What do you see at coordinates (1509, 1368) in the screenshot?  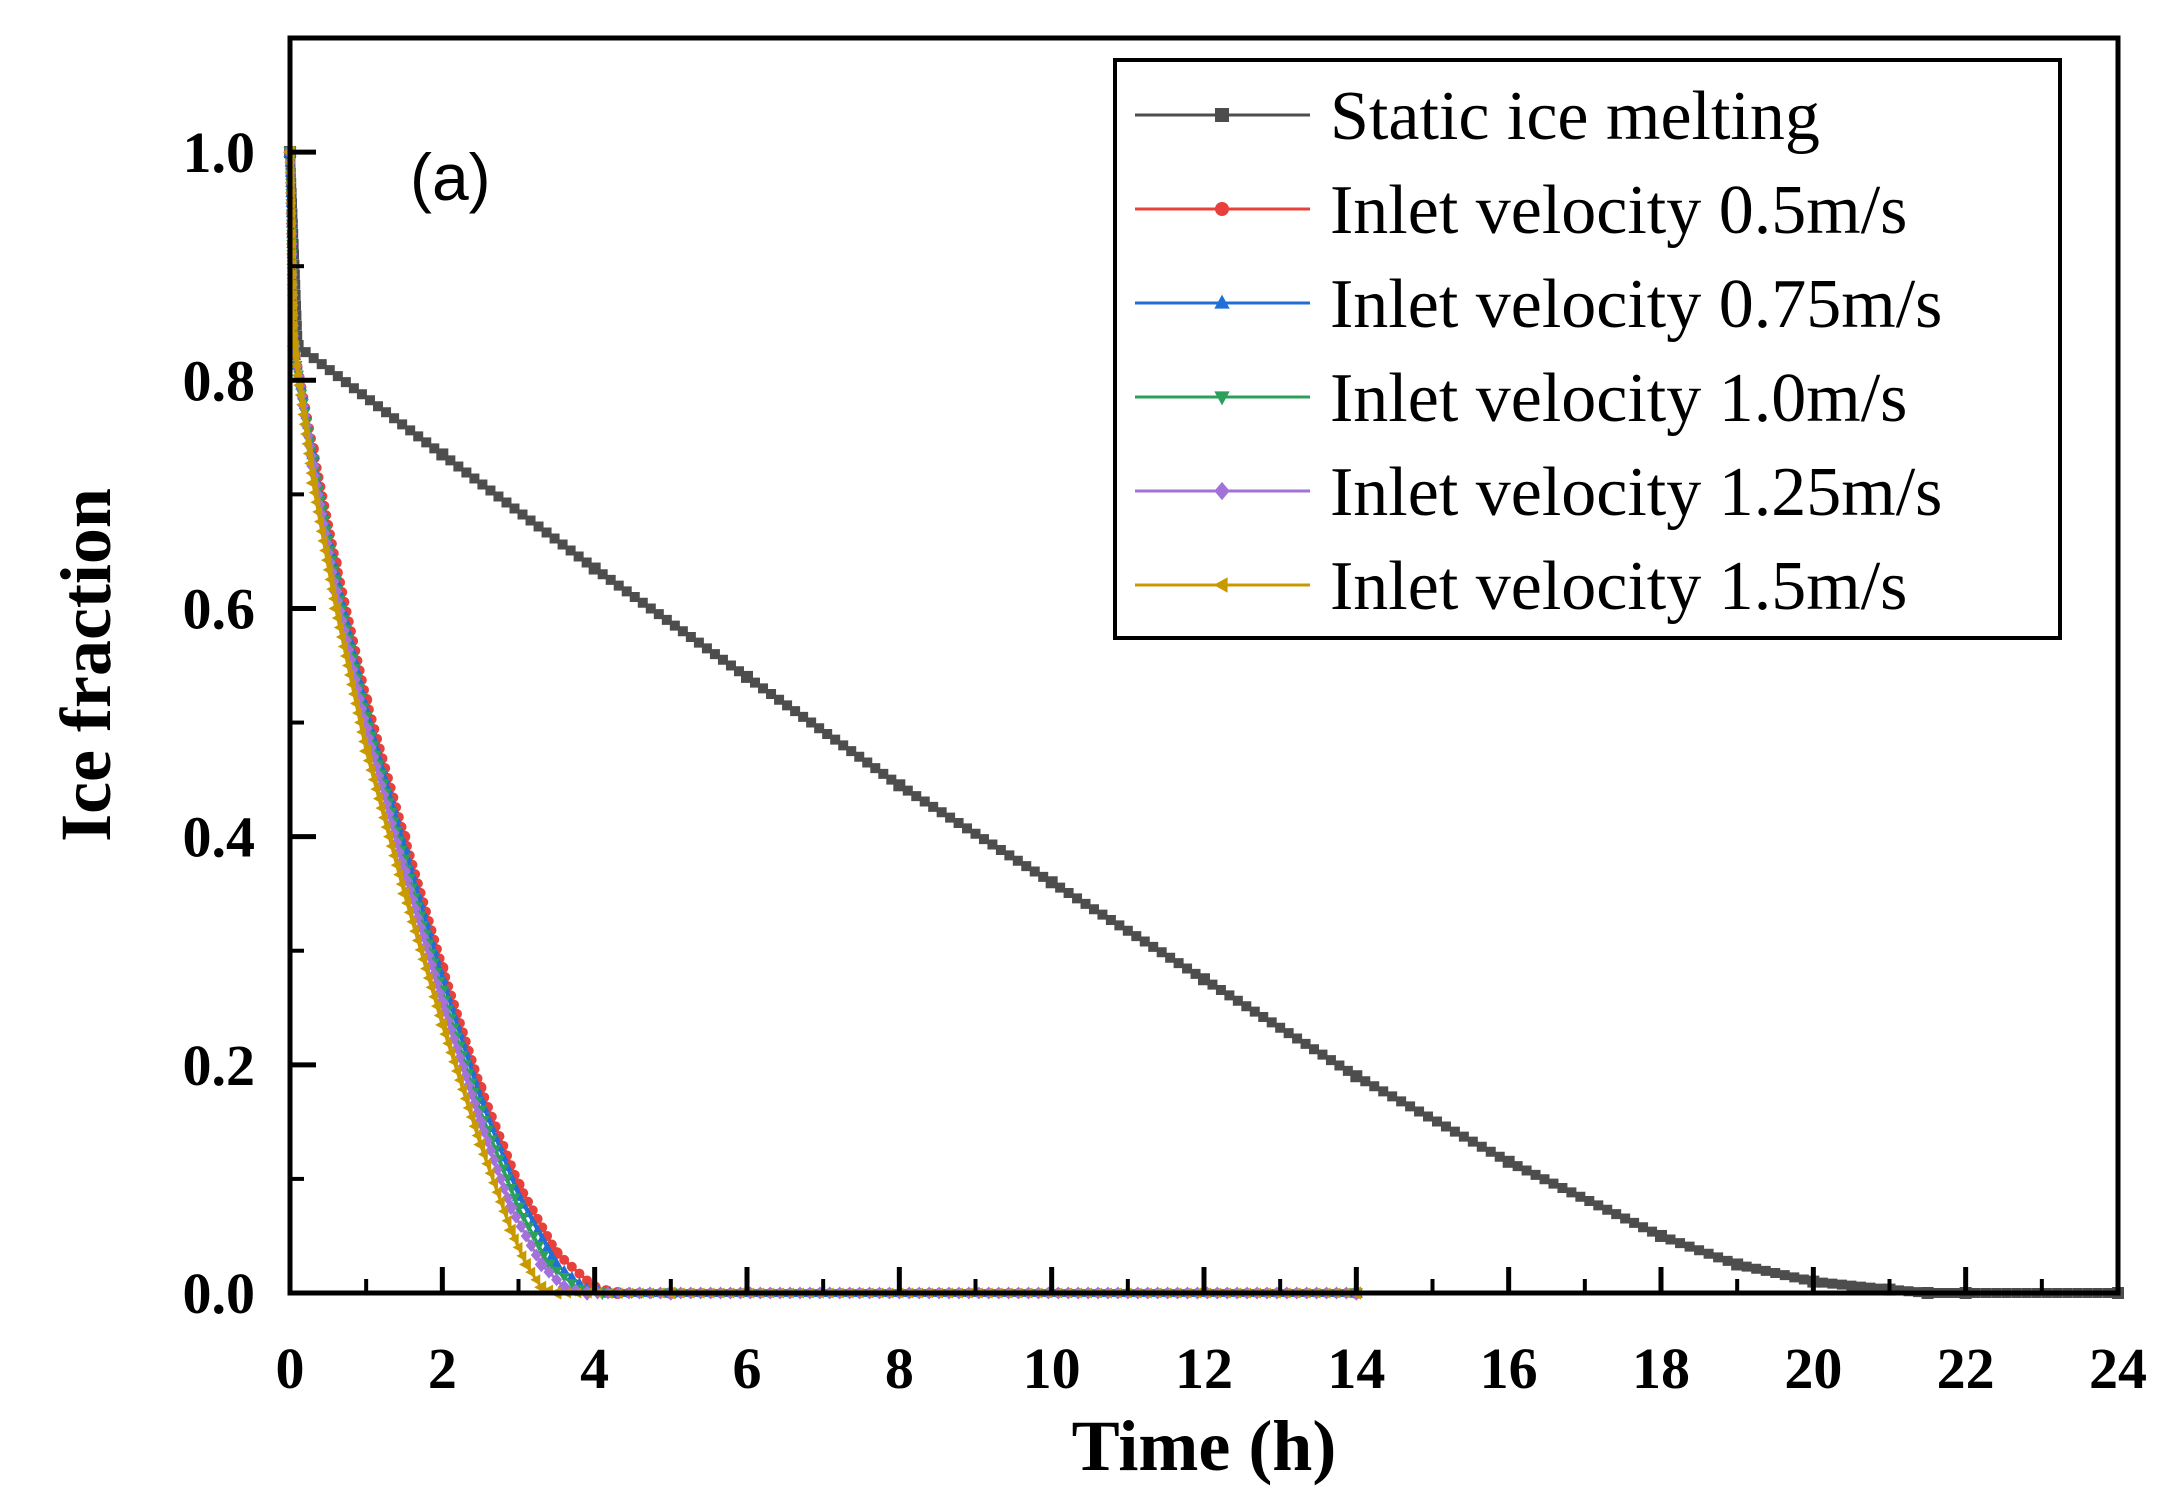 I see `x-tick-label: 16` at bounding box center [1509, 1368].